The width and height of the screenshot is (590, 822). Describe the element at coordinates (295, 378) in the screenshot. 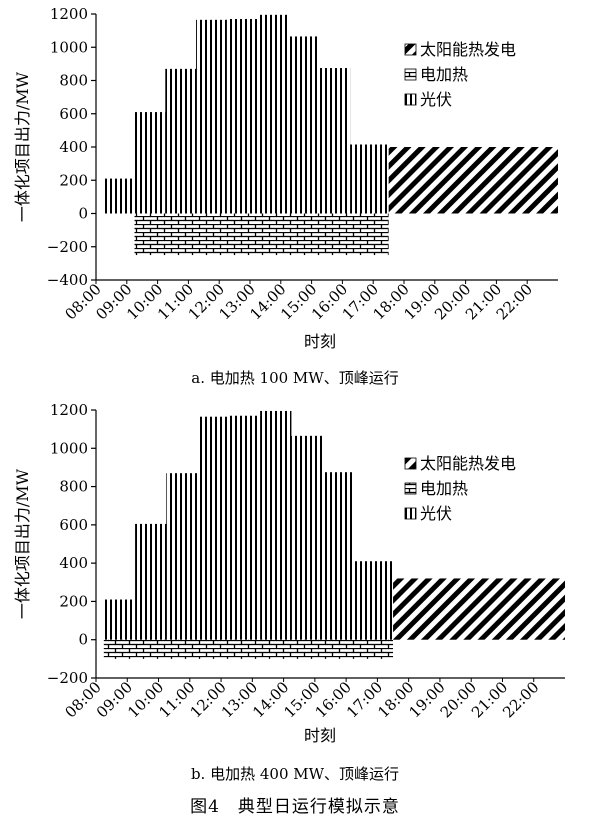

I see `chart-a-caption: a. 电加热 100 MW、顶峰运行` at that location.